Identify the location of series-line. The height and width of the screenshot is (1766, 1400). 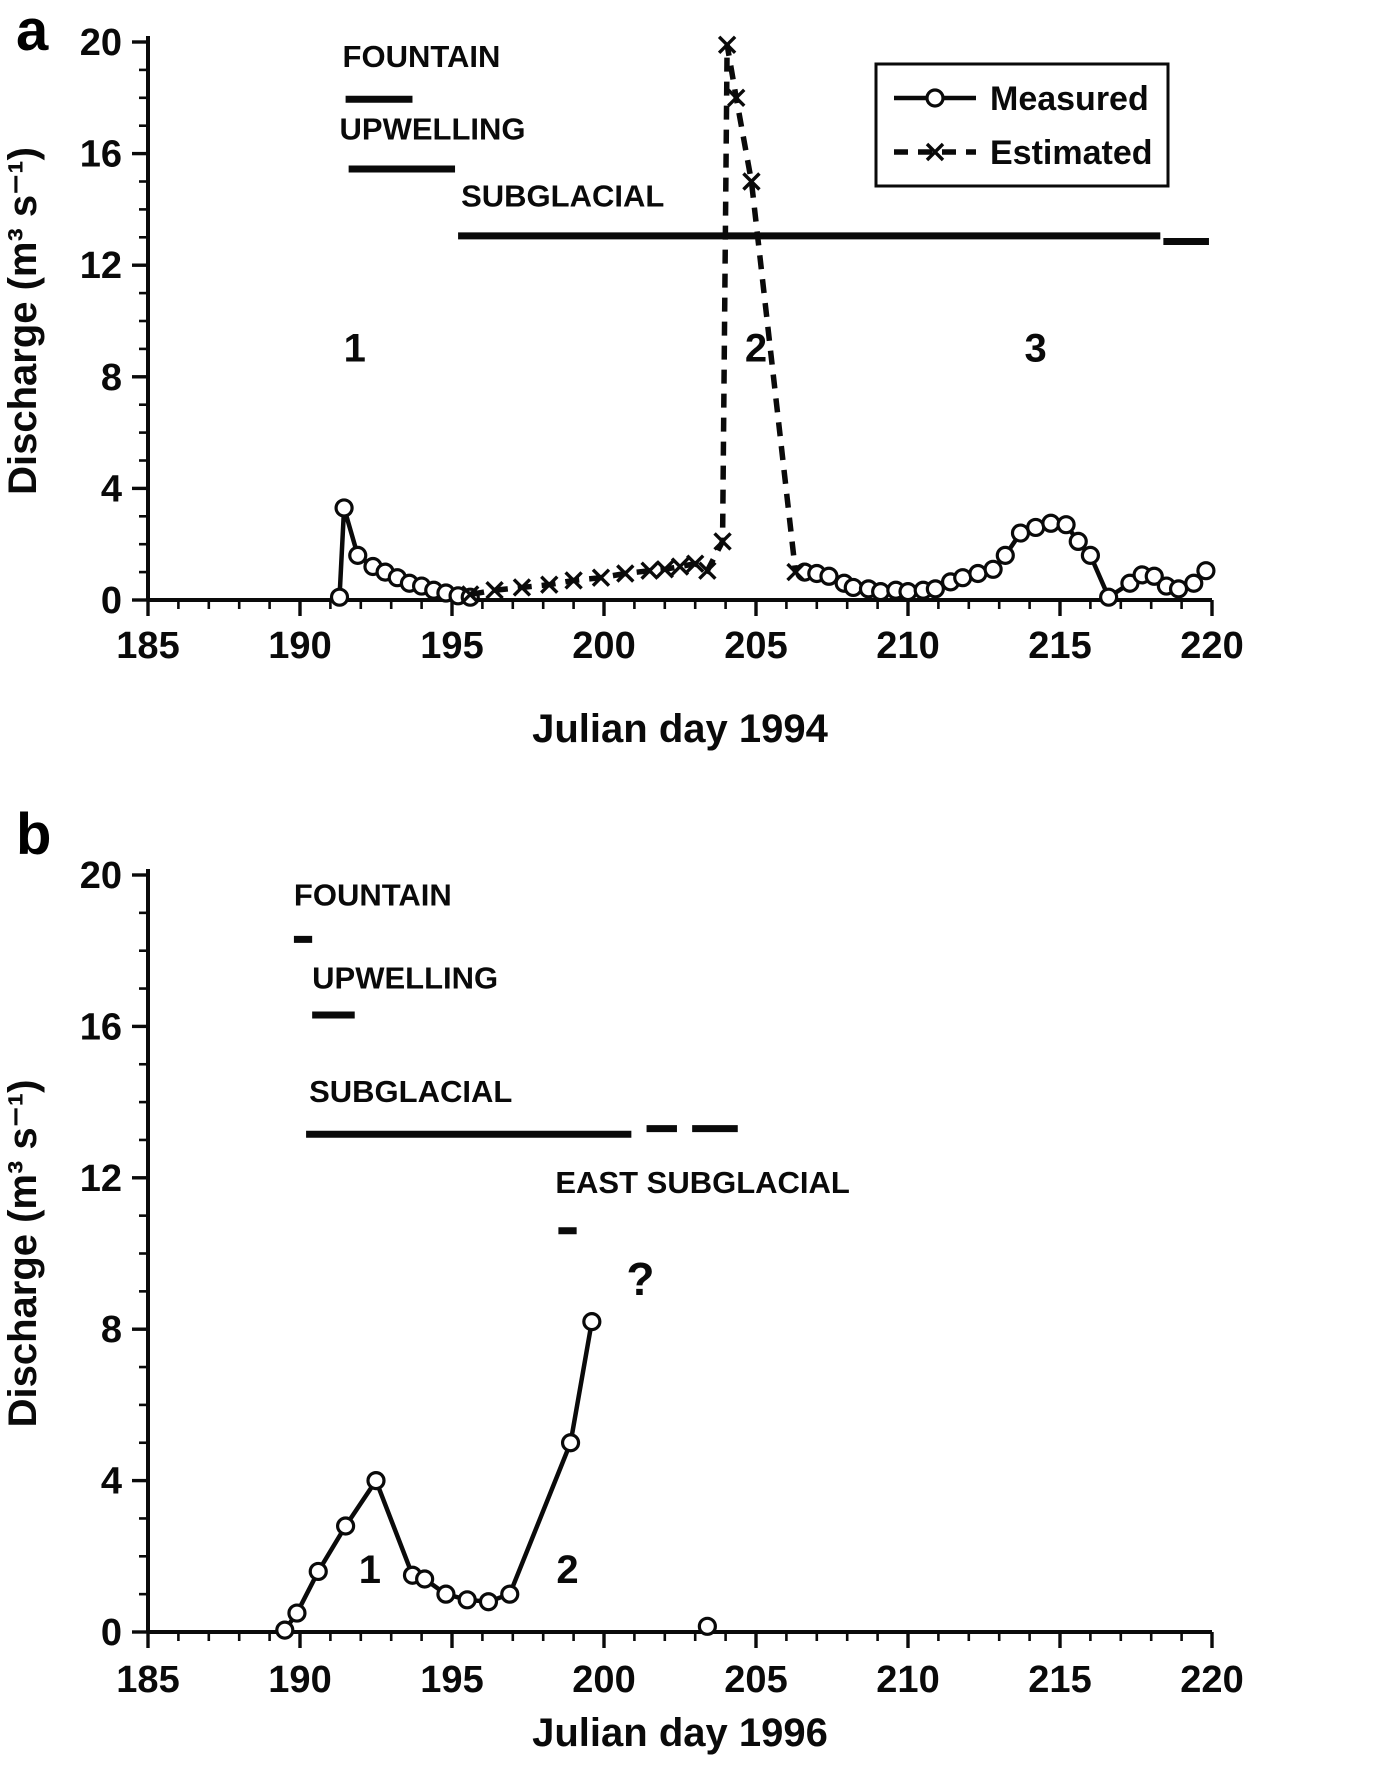
(438, 1476).